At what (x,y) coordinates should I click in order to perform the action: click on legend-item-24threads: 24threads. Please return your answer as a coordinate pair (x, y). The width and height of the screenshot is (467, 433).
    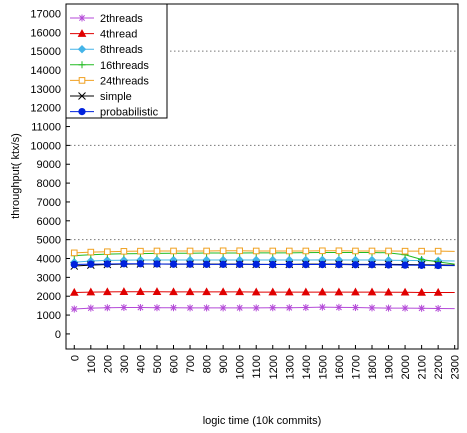
    Looking at the image, I should click on (109, 81).